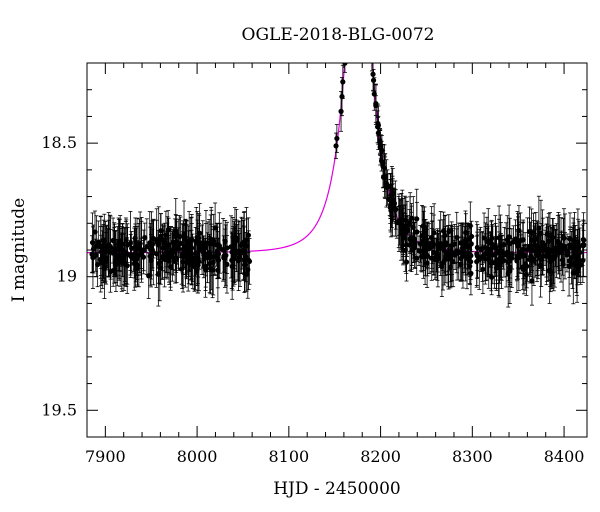 The image size is (600, 512). What do you see at coordinates (59, 409) in the screenshot?
I see `y-tick-label: 19.5` at bounding box center [59, 409].